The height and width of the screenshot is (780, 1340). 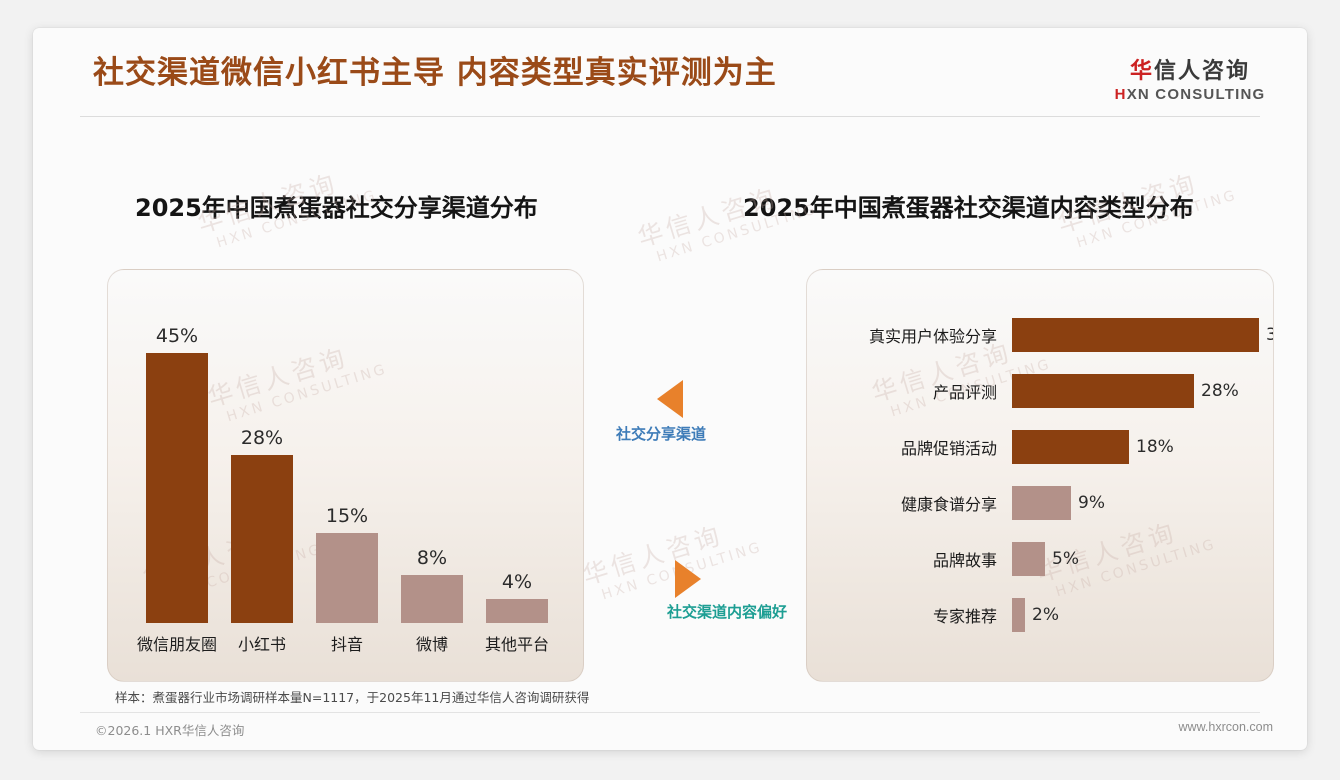 I want to click on chart-title-left: 2025年中国煮蛋器社交分享渠道分布, so click(x=336, y=208).